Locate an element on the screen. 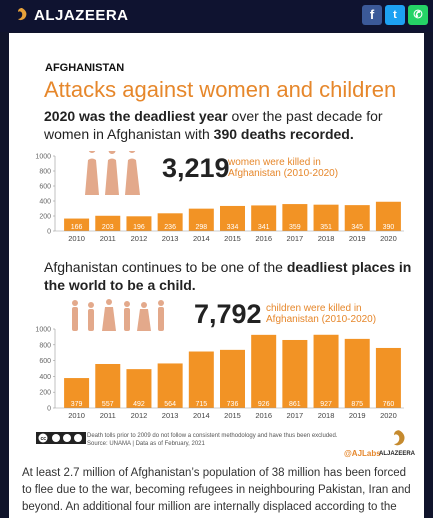  bar-value-label: 736 is located at coordinates (233, 404).